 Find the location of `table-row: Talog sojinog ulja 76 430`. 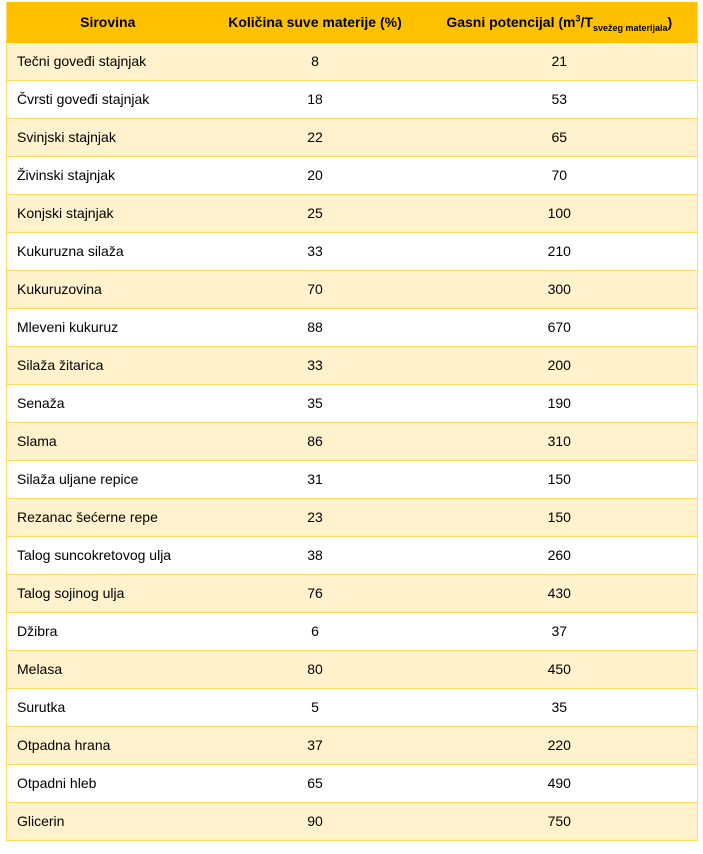

table-row: Talog sojinog ulja 76 430 is located at coordinates (352, 592).